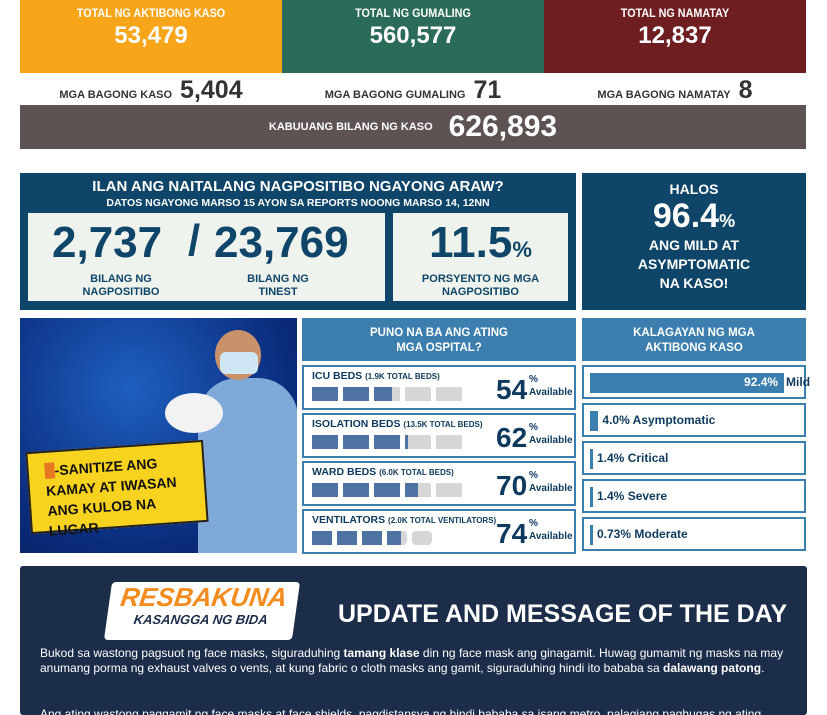 This screenshot has width=827, height=715. Describe the element at coordinates (694, 264) in the screenshot. I see `mild-line3: ASYMPTOMATIC` at that location.